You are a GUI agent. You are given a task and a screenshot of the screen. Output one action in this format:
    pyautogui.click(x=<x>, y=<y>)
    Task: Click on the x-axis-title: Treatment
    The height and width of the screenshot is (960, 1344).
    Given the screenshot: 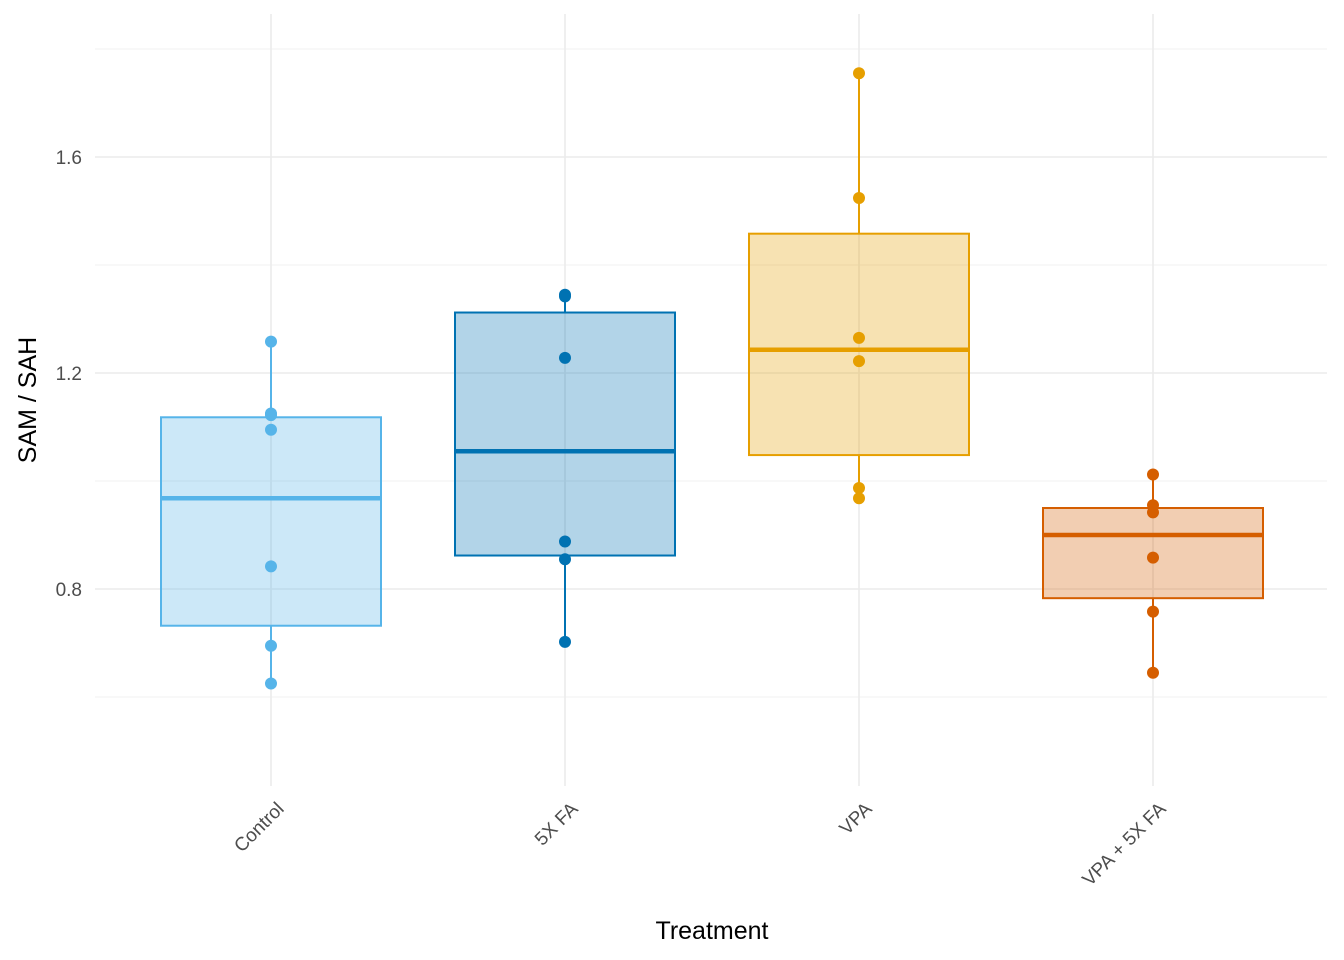 What is the action you would take?
    pyautogui.click(x=711, y=931)
    